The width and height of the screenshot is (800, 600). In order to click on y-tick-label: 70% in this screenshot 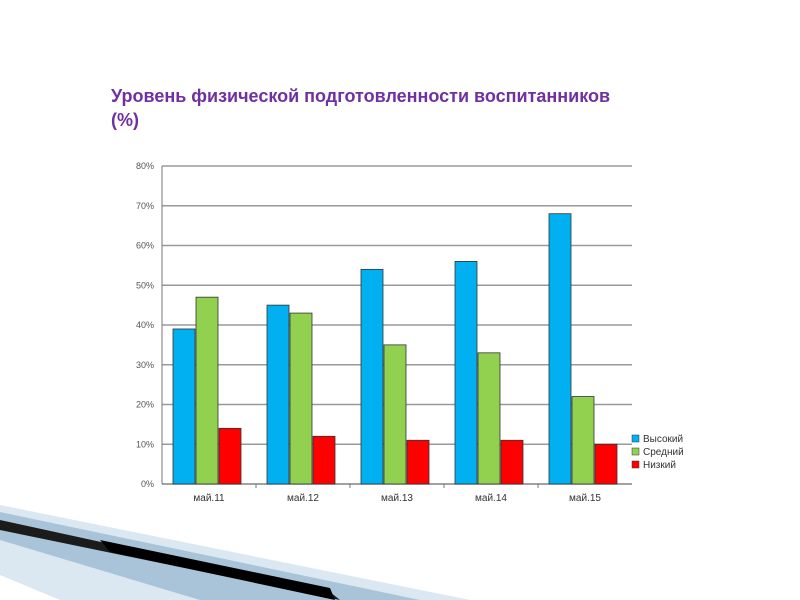, I will do `click(145, 206)`.